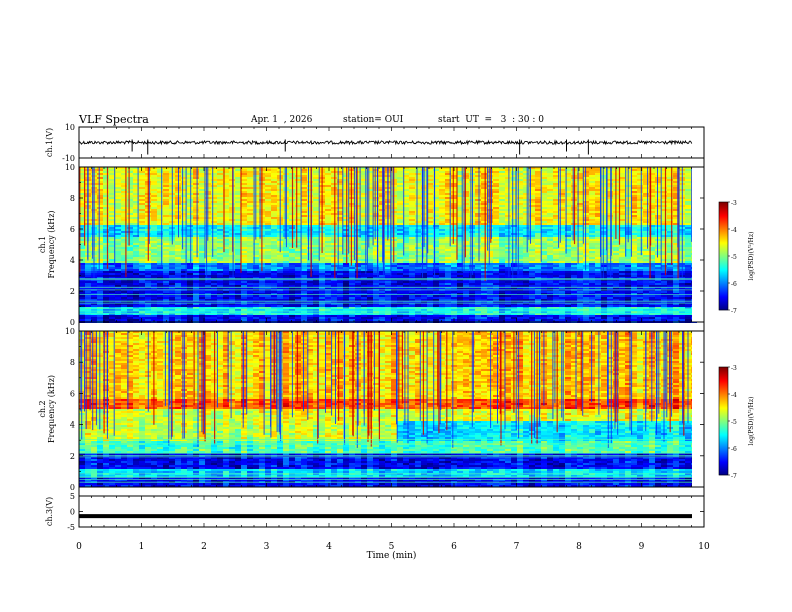 This screenshot has width=792, height=612. What do you see at coordinates (734, 476) in the screenshot?
I see `ch2-spectrogram-colorbar-tick-label: -7` at bounding box center [734, 476].